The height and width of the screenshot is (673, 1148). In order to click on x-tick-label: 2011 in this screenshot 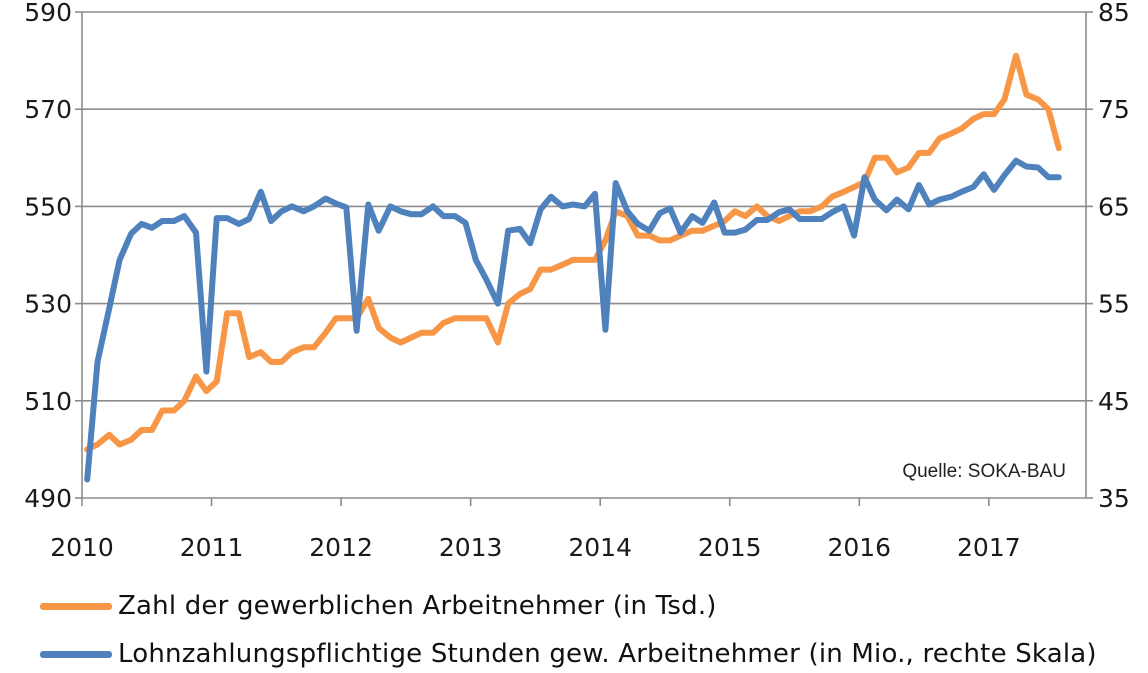, I will do `click(212, 547)`.